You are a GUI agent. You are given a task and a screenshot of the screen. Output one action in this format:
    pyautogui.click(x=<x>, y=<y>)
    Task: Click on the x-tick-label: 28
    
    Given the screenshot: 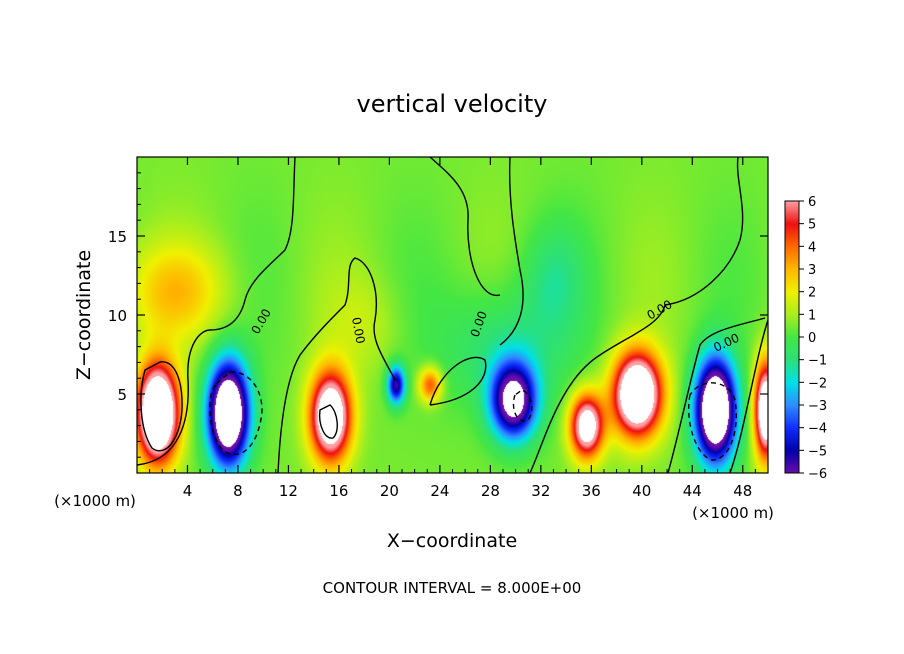 What is the action you would take?
    pyautogui.click(x=490, y=491)
    